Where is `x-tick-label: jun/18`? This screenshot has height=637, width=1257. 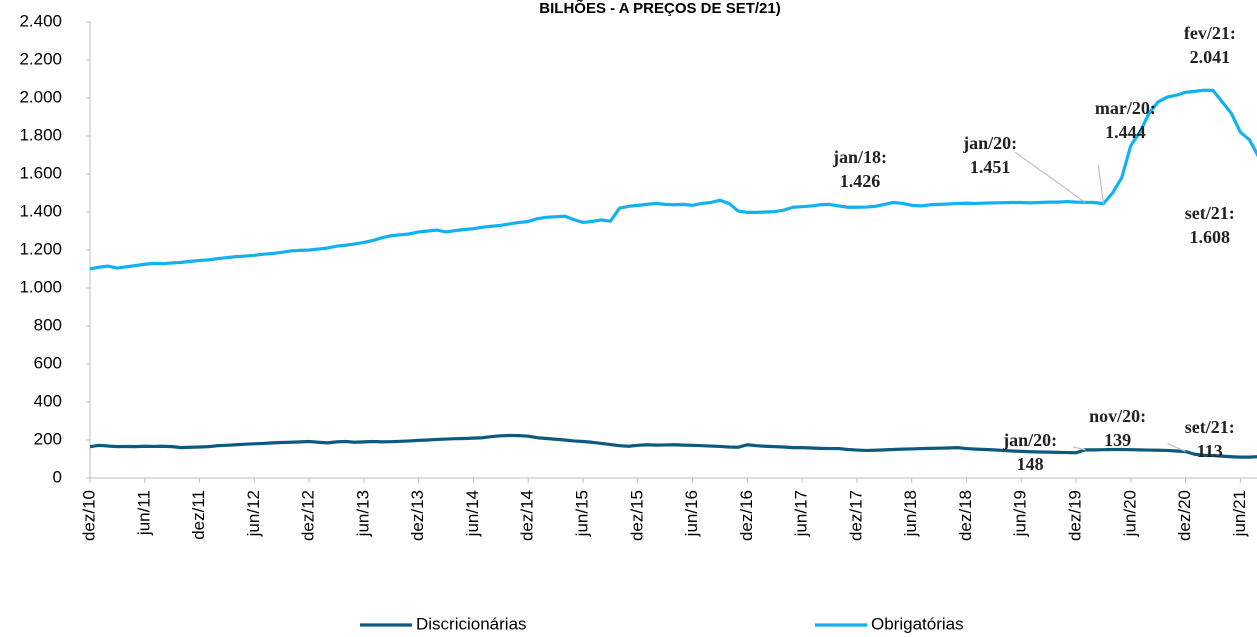
x-tick-label: jun/18 is located at coordinates (910, 513).